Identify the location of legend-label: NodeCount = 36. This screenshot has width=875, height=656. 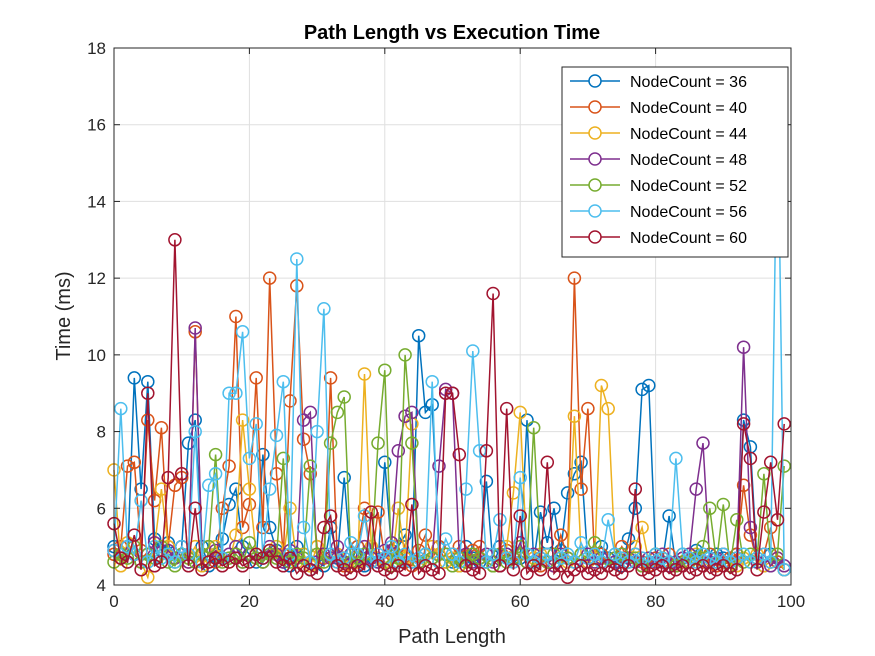
(688, 82).